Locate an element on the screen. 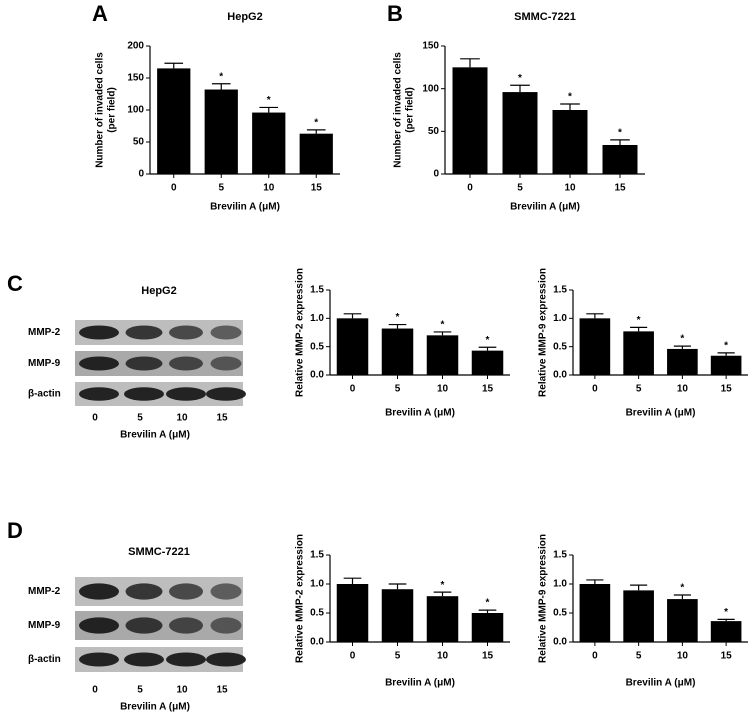 Image resolution: width=756 pixels, height=722 pixels. panel-letter: A is located at coordinates (100, 13).